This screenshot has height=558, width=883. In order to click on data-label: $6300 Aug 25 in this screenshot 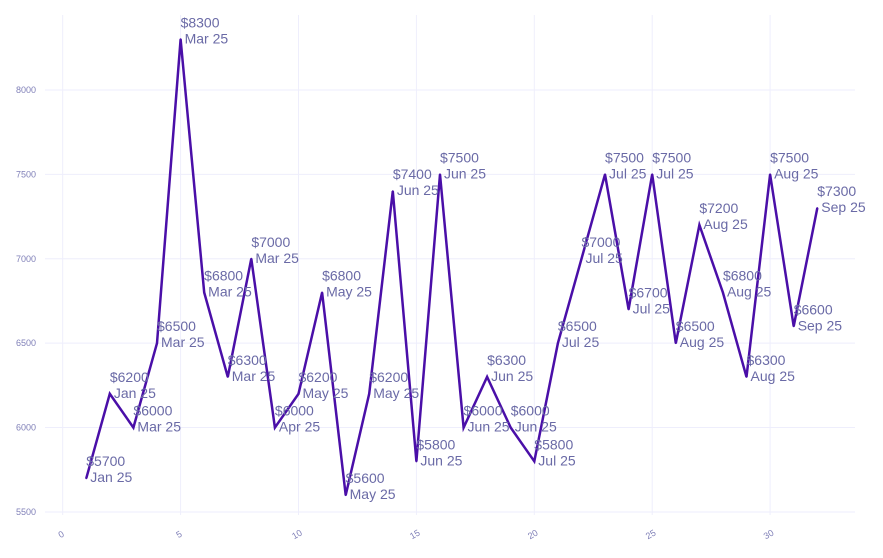, I will do `click(771, 368)`.